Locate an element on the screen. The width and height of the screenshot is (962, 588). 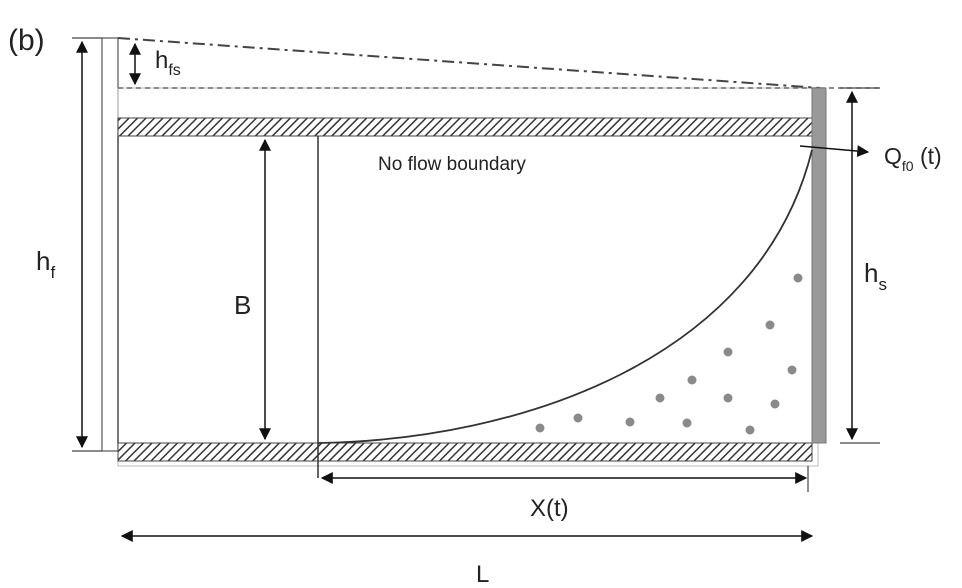
no-flow-label: No flow boundary is located at coordinates (452, 164).